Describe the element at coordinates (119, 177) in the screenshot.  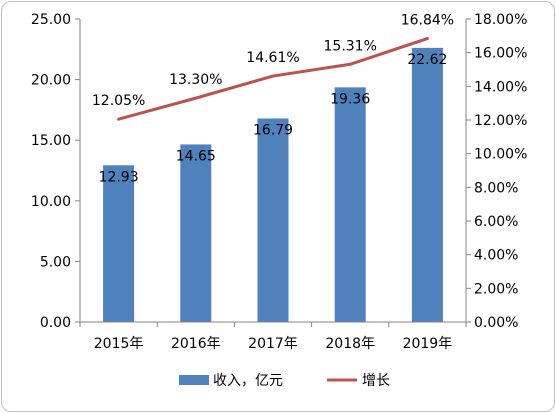
I see `bar-value-label: 12.93` at that location.